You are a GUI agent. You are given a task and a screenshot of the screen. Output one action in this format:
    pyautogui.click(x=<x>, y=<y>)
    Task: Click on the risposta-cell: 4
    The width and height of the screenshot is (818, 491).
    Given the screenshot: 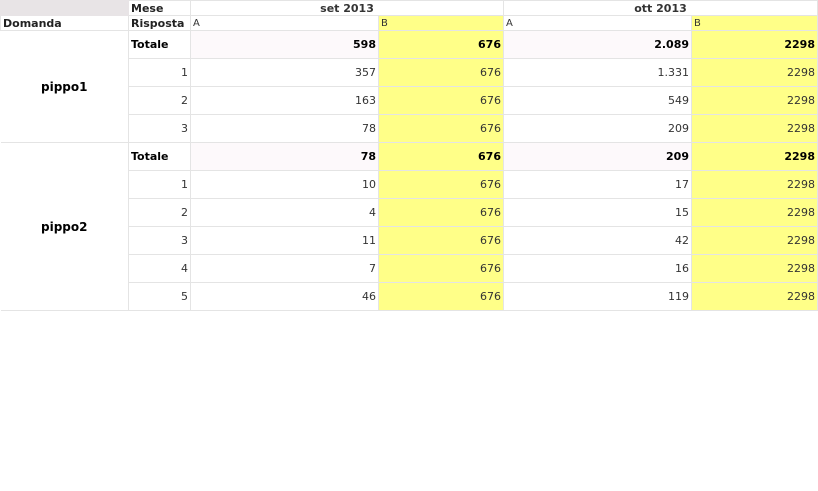 What is the action you would take?
    pyautogui.click(x=159, y=268)
    